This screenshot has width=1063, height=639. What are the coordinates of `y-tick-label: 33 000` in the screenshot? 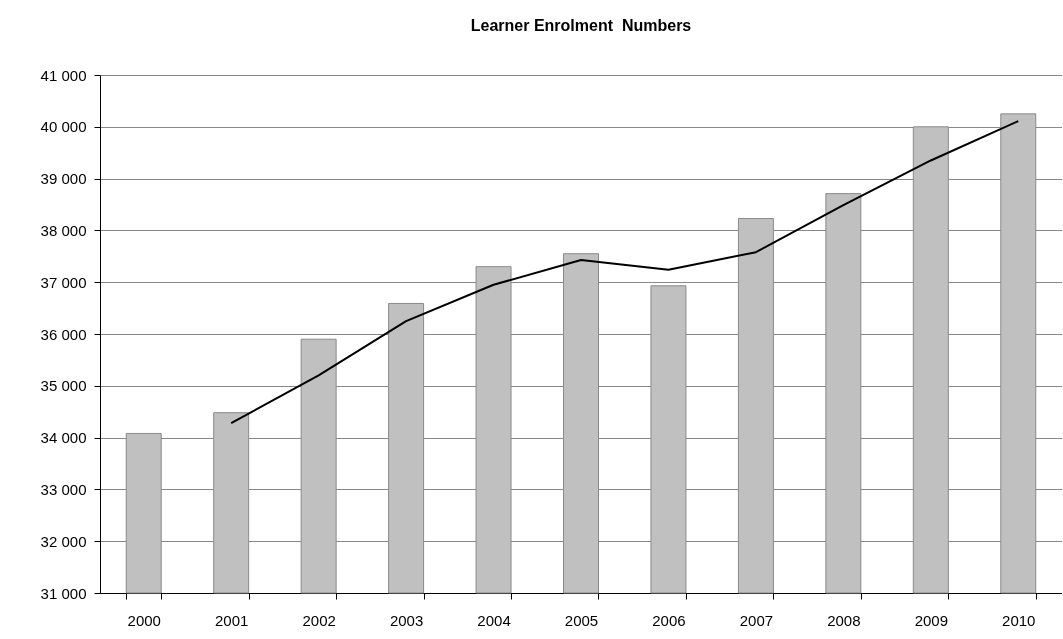 It's located at (63, 489).